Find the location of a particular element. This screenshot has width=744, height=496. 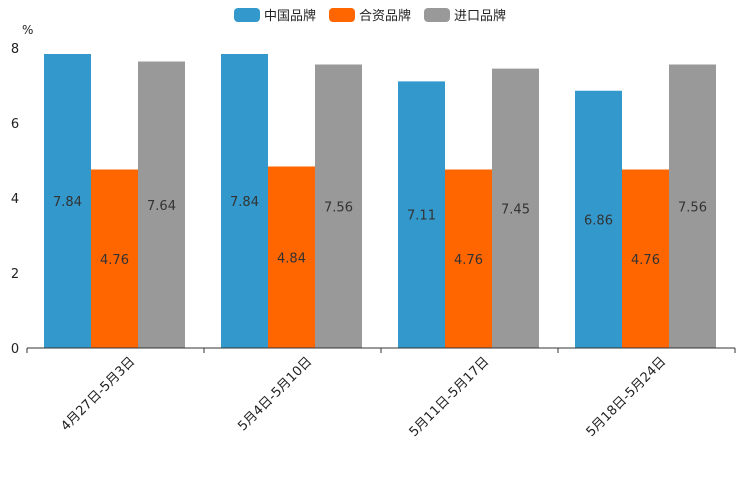

legend-label-2: 合资品牌 is located at coordinates (385, 16).